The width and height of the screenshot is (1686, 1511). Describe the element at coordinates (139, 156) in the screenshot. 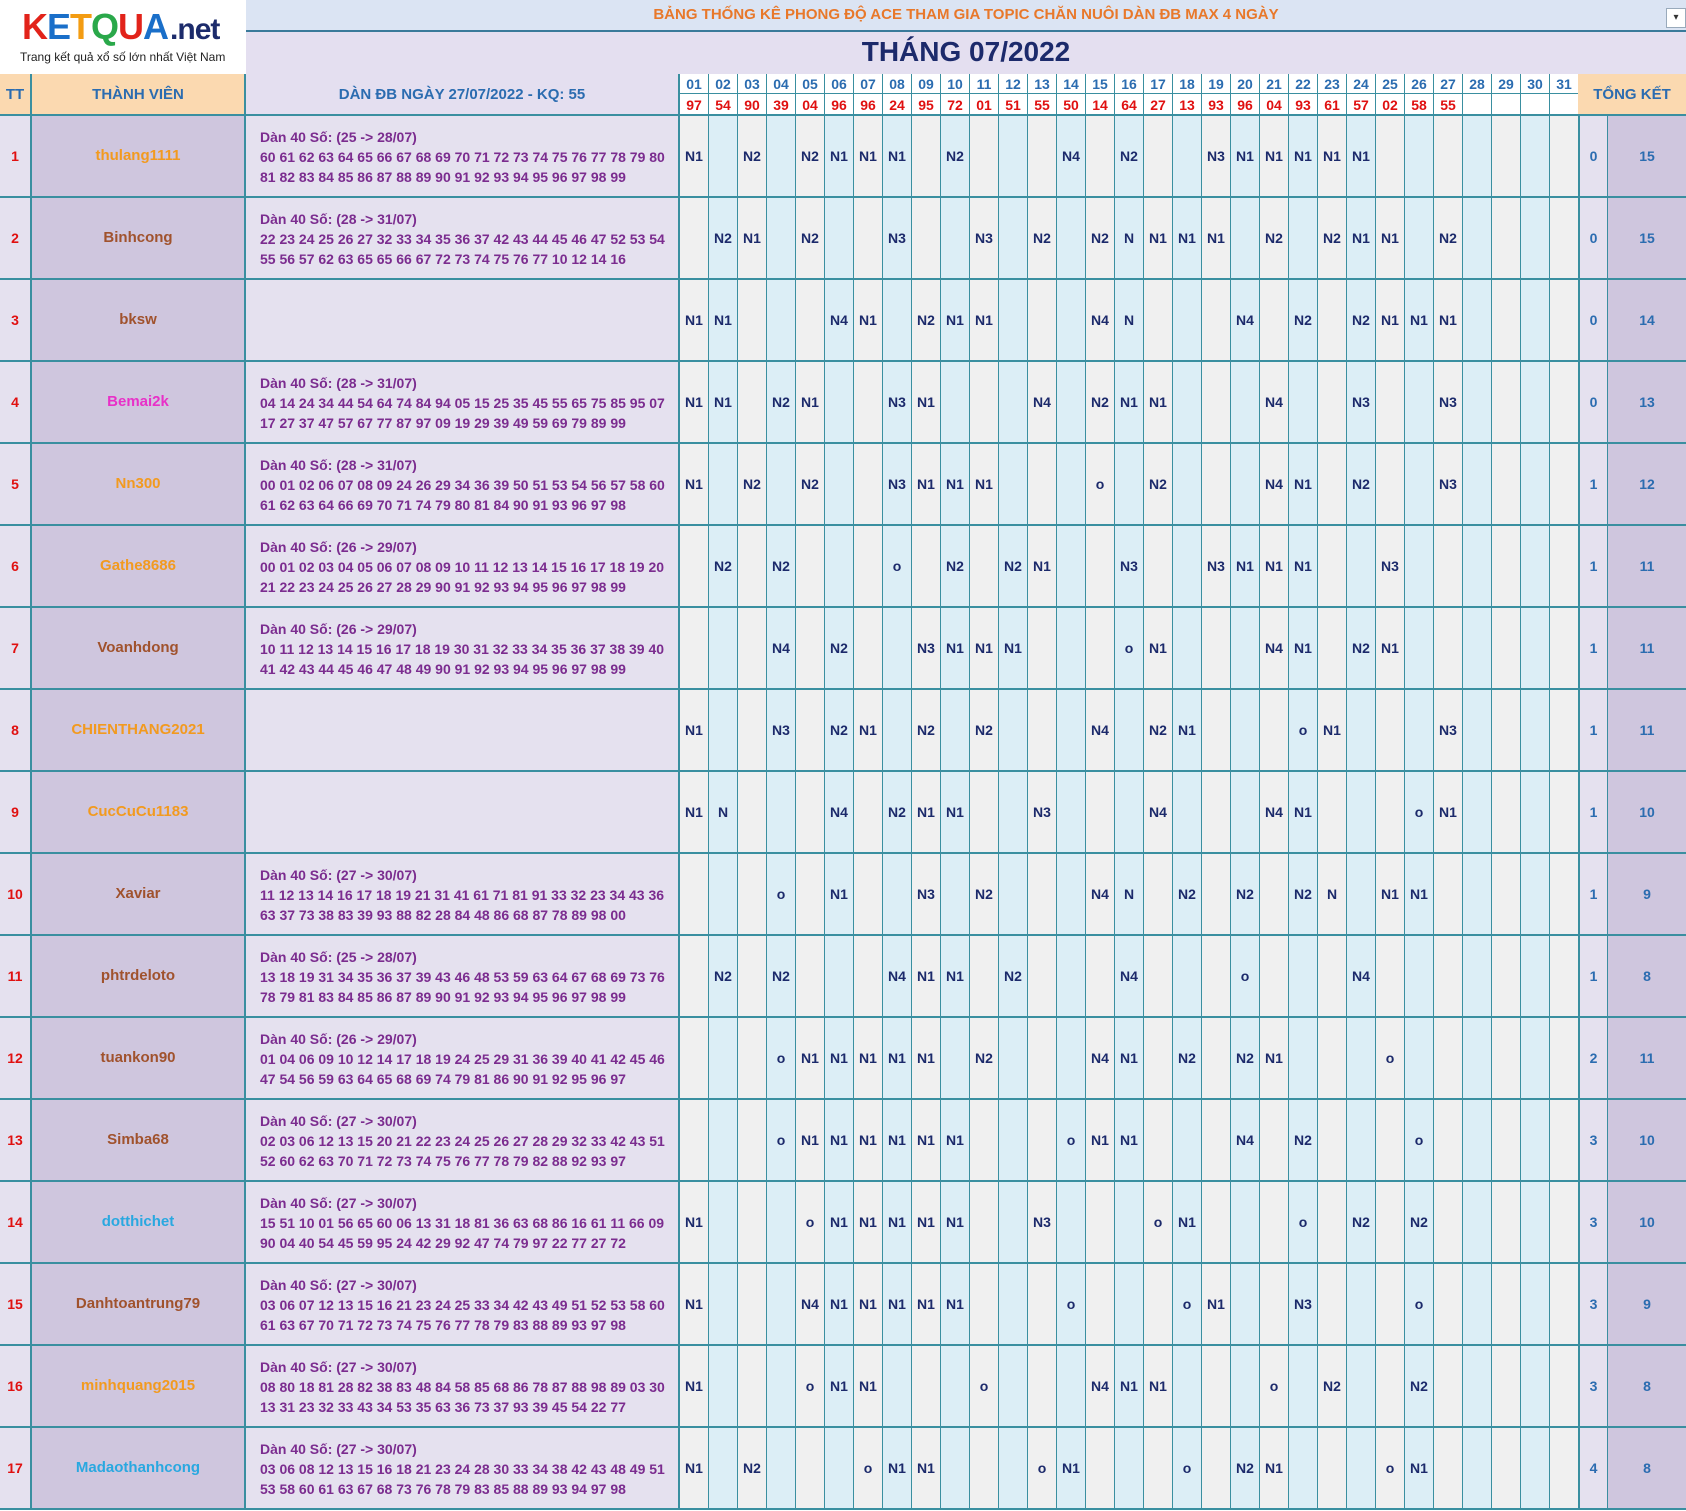

I see `member-name: thulang1111` at that location.